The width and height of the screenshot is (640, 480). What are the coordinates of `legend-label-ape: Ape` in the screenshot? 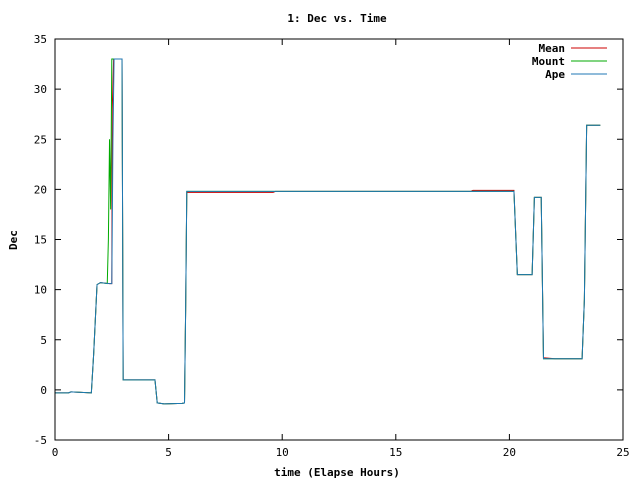 It's located at (555, 74).